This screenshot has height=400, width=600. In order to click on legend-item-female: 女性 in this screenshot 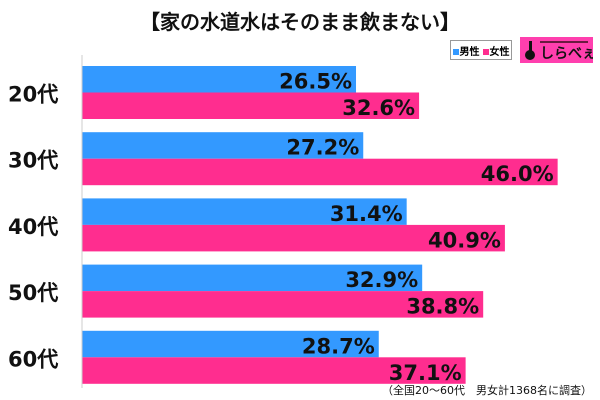, I will do `click(496, 50)`.